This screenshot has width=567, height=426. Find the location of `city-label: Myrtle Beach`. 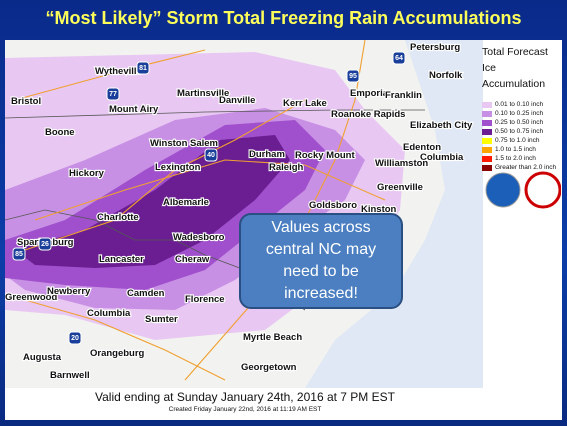

city-label: Myrtle Beach is located at coordinates (272, 337).